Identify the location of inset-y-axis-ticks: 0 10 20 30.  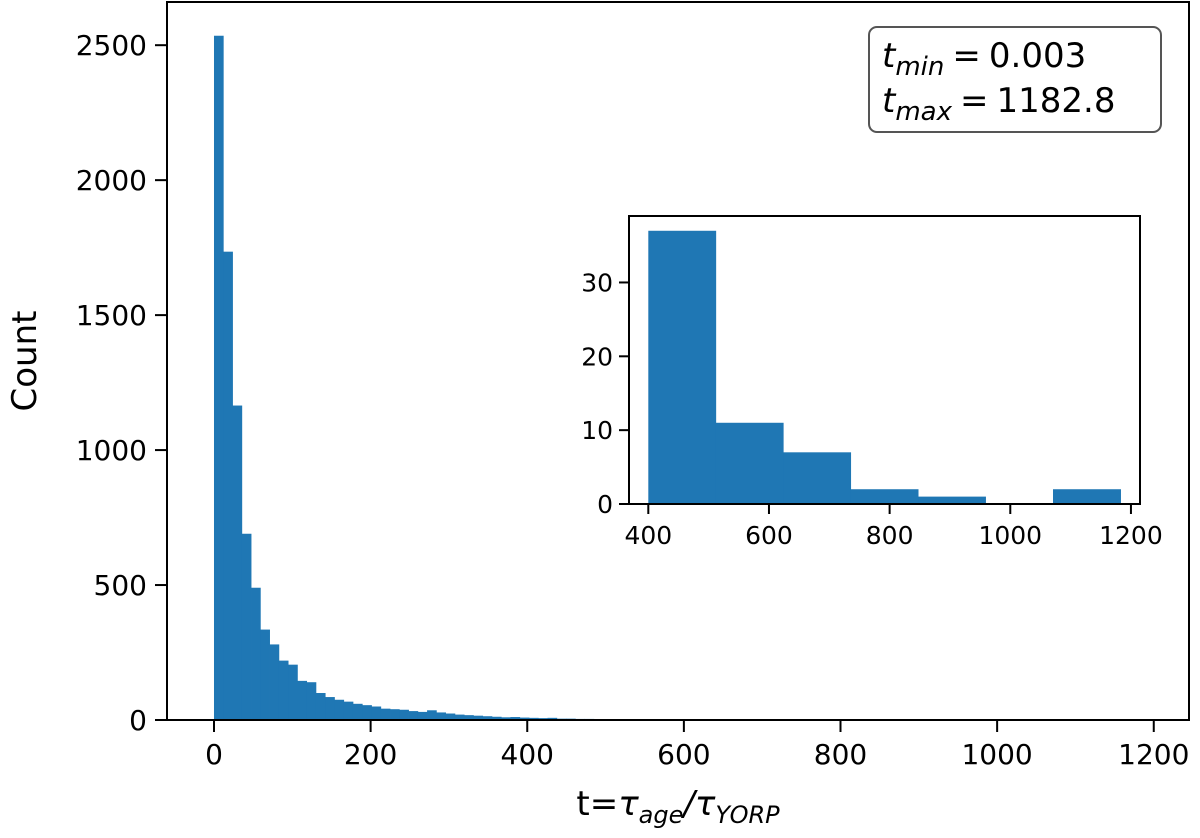
(605, 393).